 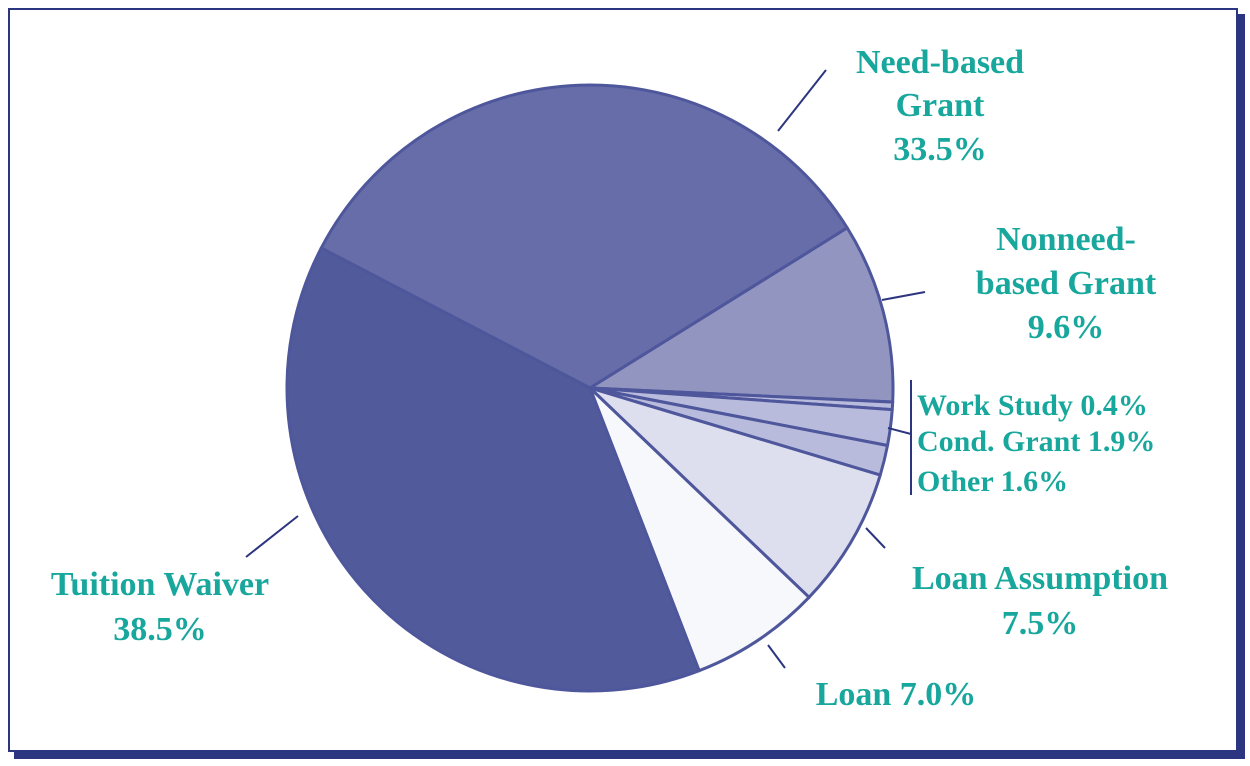 What do you see at coordinates (160, 629) in the screenshot?
I see `label-tuition-value: 38.5%` at bounding box center [160, 629].